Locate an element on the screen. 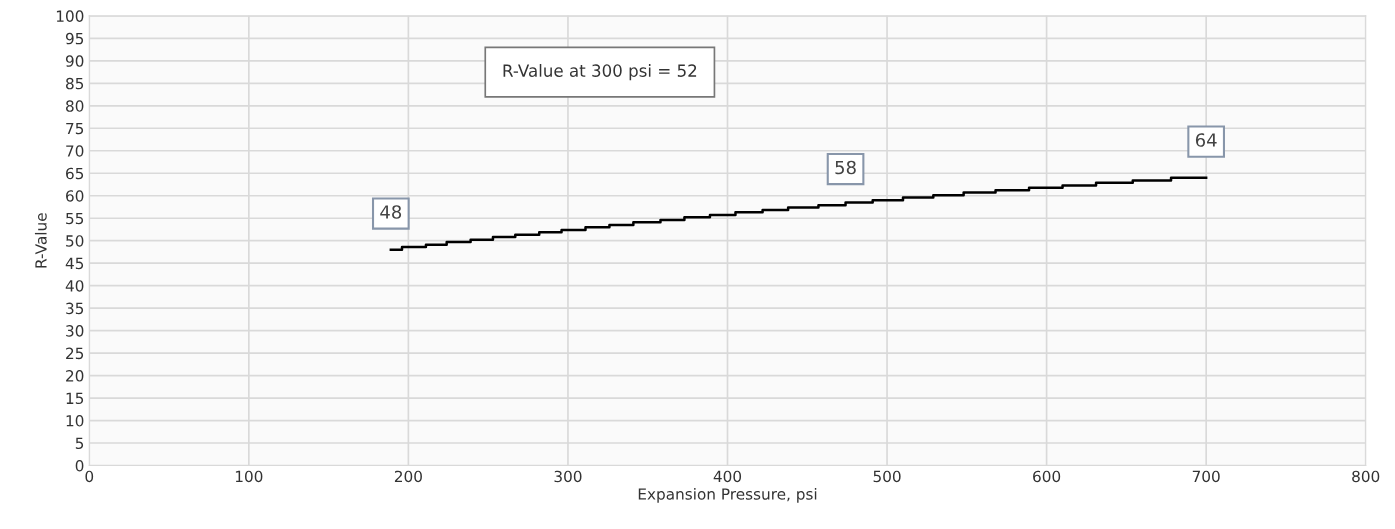 The width and height of the screenshot is (1395, 529). y-tick-label: 35 is located at coordinates (75, 308).